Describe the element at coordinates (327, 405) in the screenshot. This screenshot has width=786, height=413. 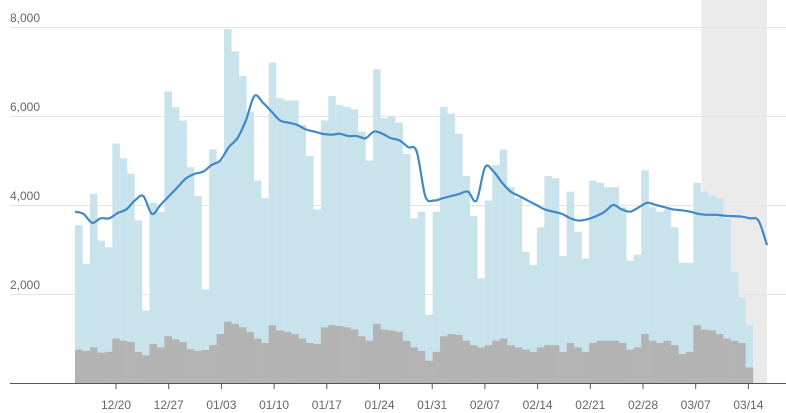
I see `x-tick-label: 01/17` at that location.